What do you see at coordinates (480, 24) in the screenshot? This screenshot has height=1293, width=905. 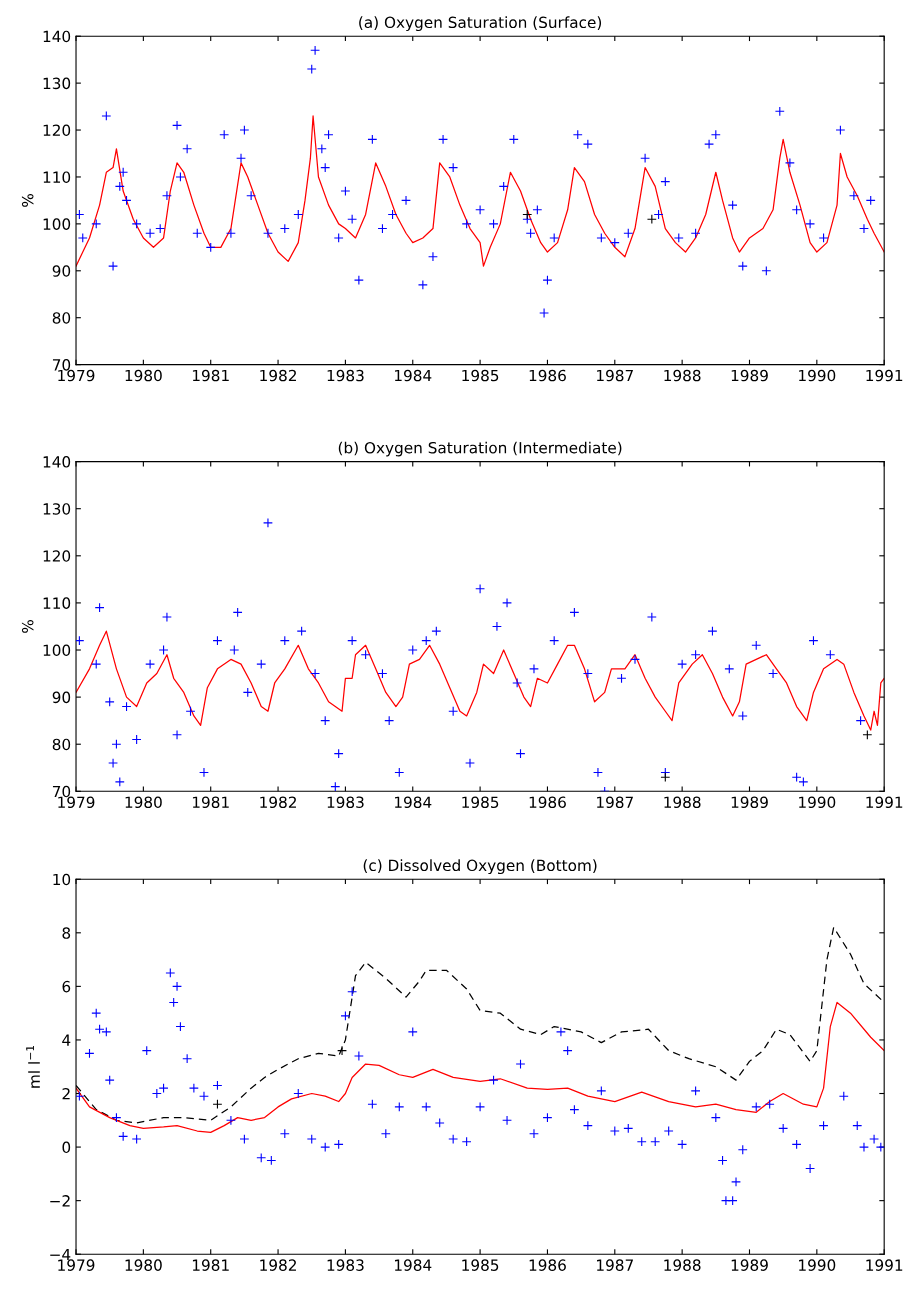 I see `chart-title: (a) Oxygen Saturation (Surface)` at bounding box center [480, 24].